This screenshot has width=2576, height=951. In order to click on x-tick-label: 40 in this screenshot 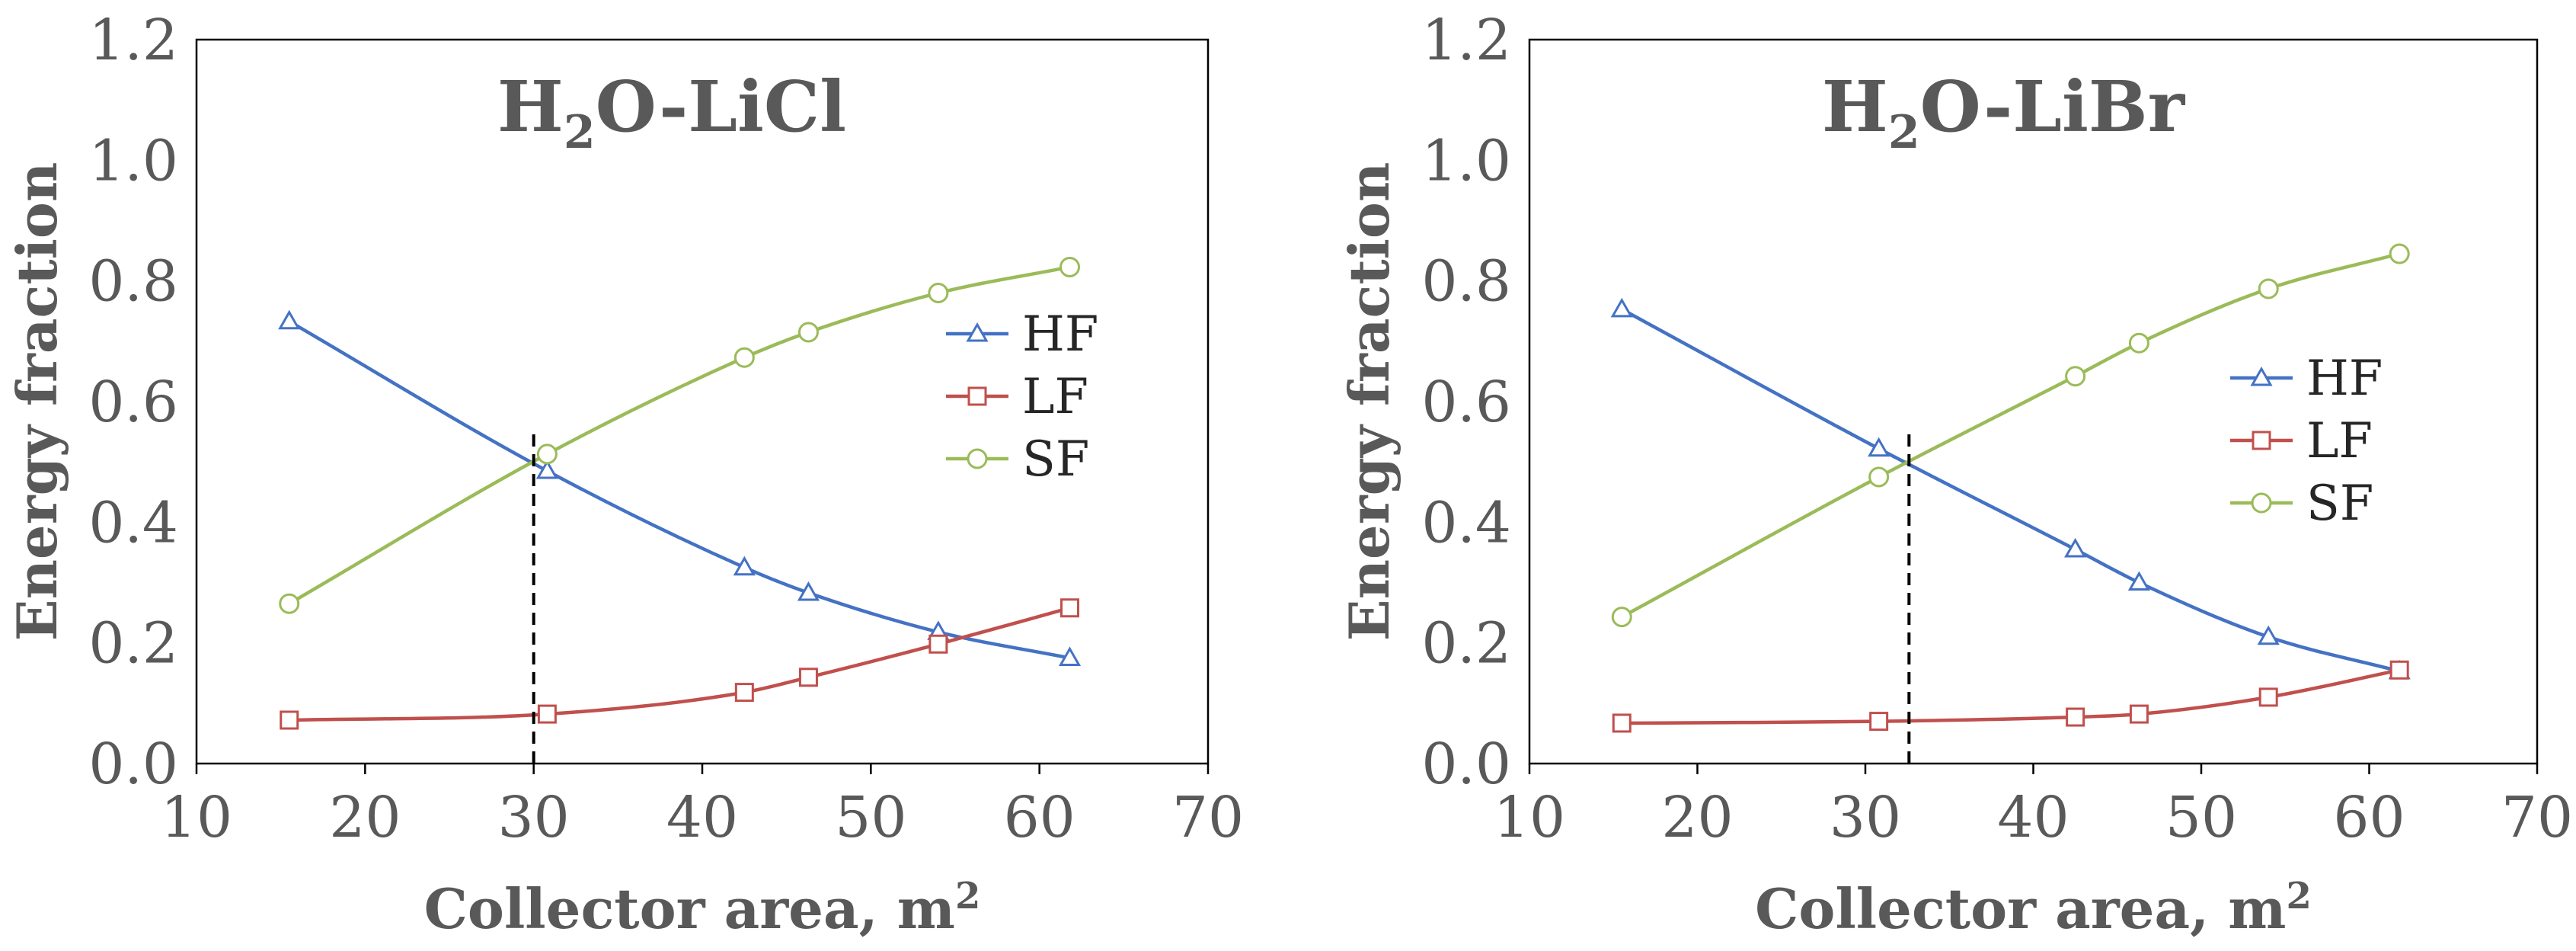, I will do `click(702, 817)`.